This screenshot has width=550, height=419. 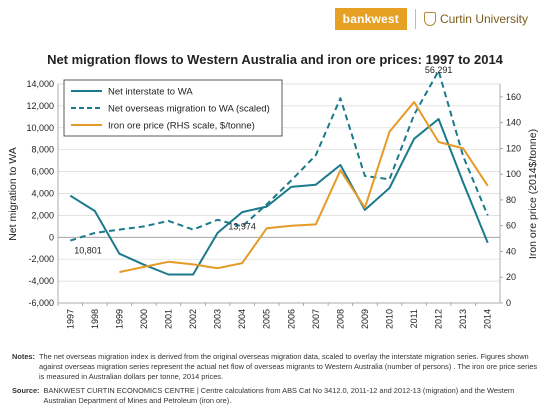 What do you see at coordinates (41, 281) in the screenshot?
I see `left-tick-label: -4,000` at bounding box center [41, 281].